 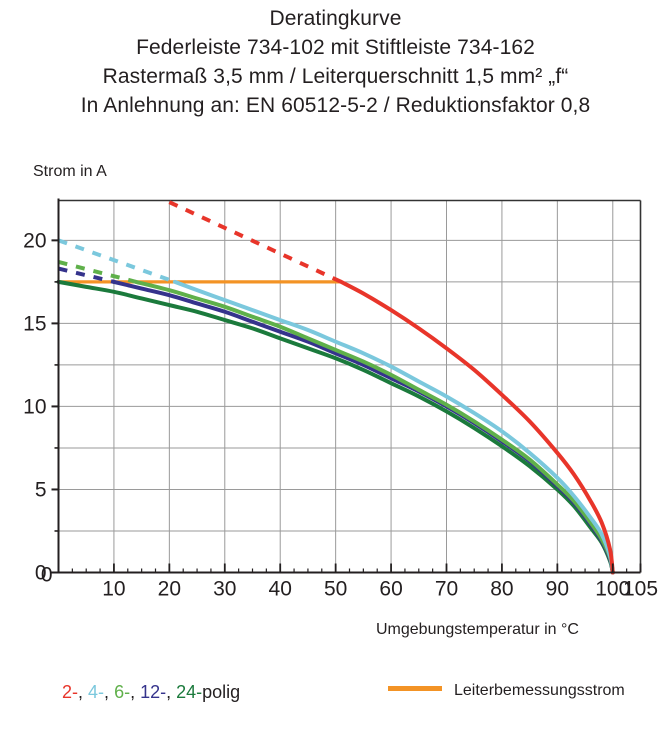 I want to click on legend-poles: 2-, 4-, 6-, 12-, 24-polig, so click(x=151, y=692).